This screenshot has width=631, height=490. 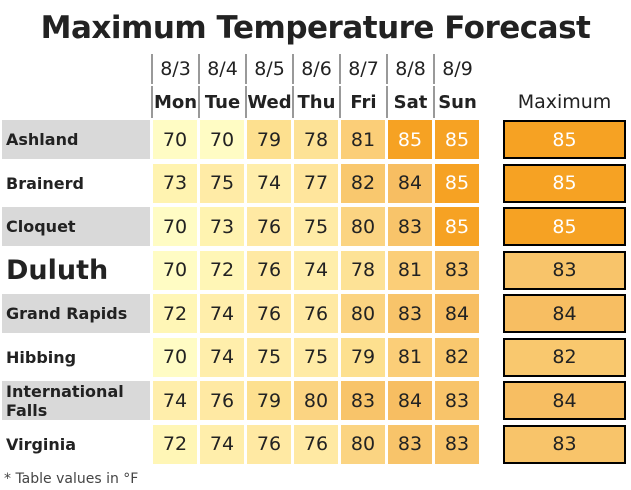 I want to click on date-header: 8/4, so click(x=221, y=69).